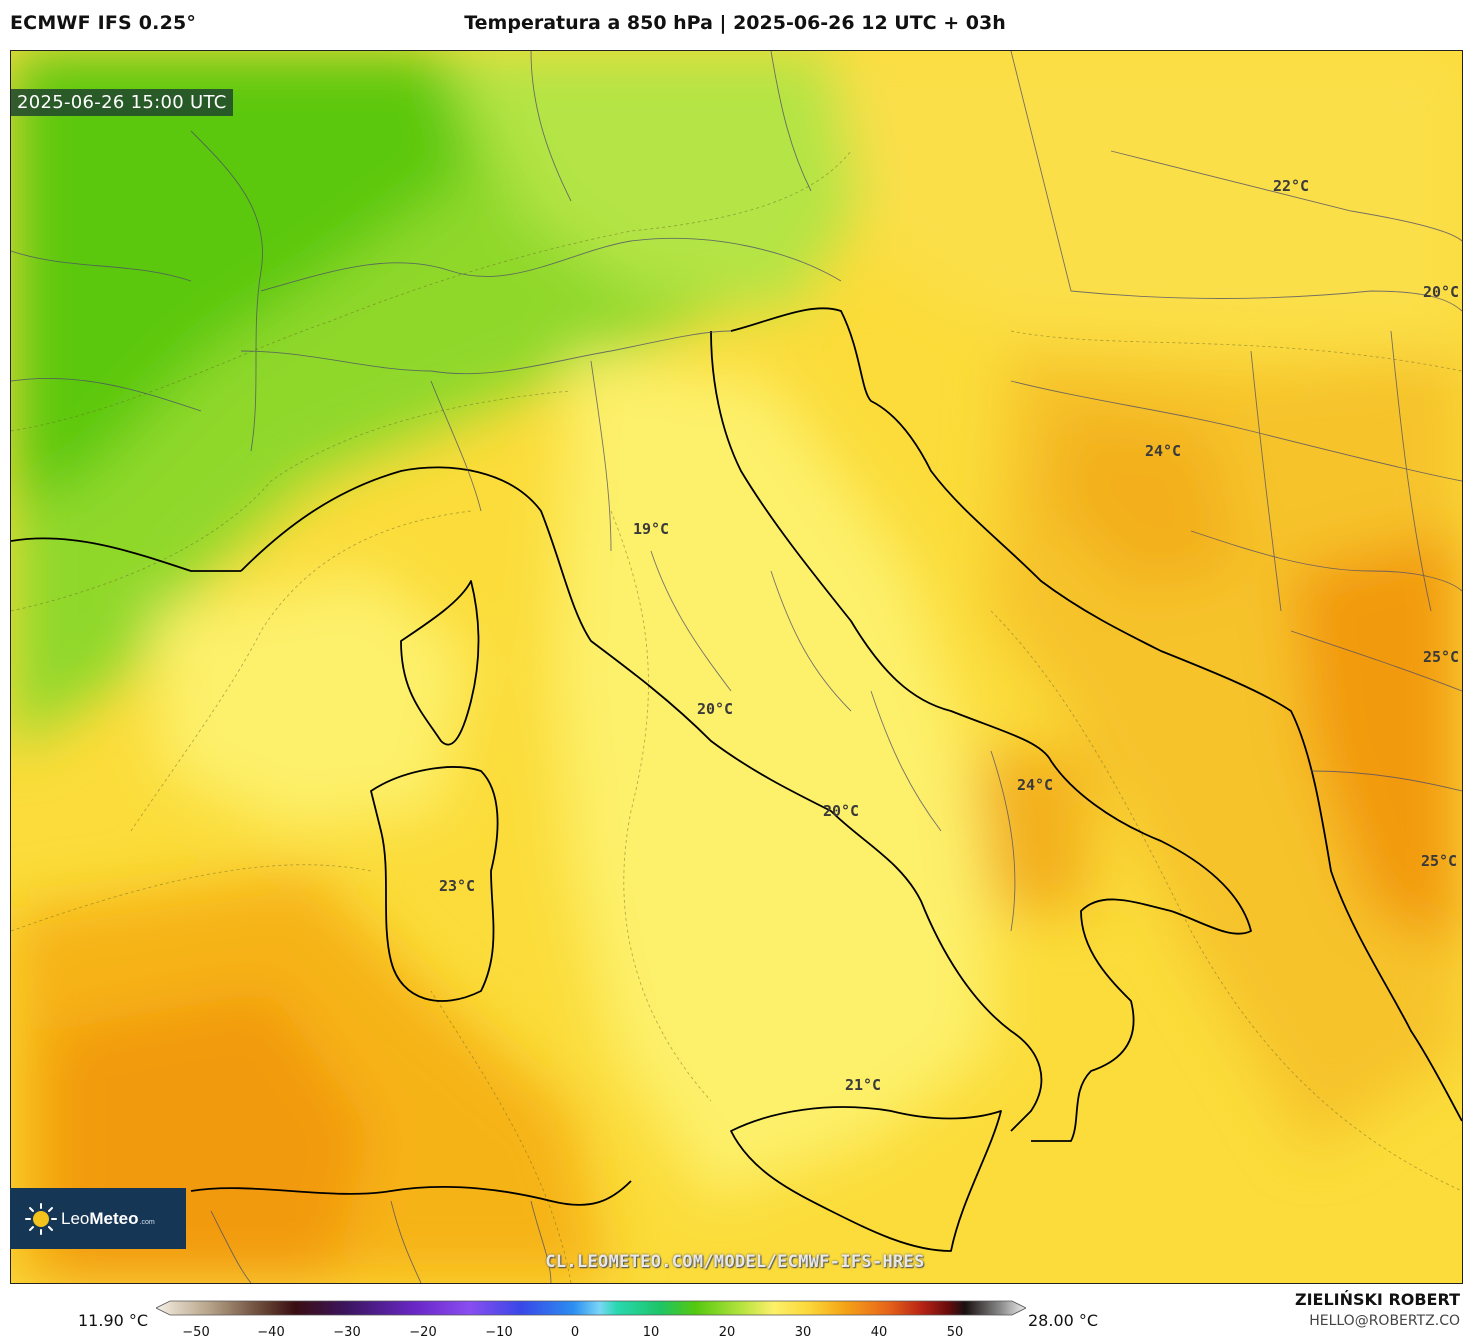 Image resolution: width=1470 pixels, height=1340 pixels. What do you see at coordinates (271, 1332) in the screenshot?
I see `colorbar-tick: −40` at bounding box center [271, 1332].